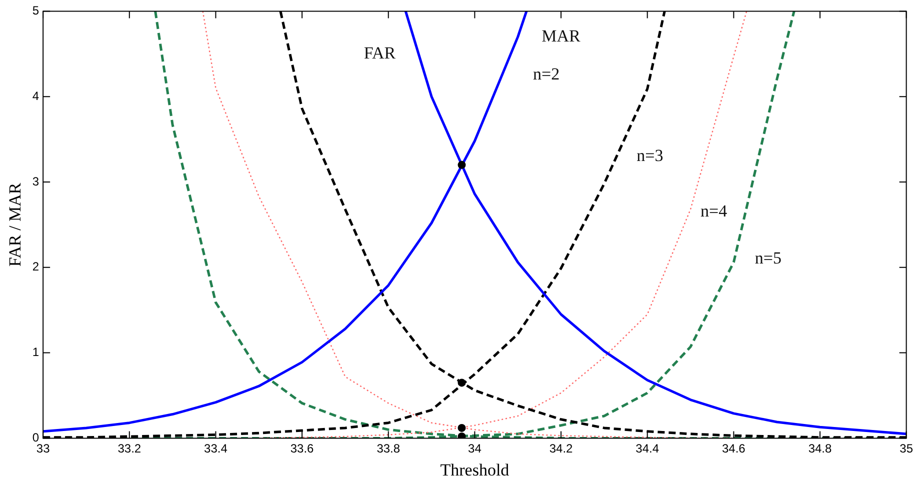 This screenshot has width=917, height=481. What do you see at coordinates (36, 95) in the screenshot?
I see `y-tick-label: 4` at bounding box center [36, 95].